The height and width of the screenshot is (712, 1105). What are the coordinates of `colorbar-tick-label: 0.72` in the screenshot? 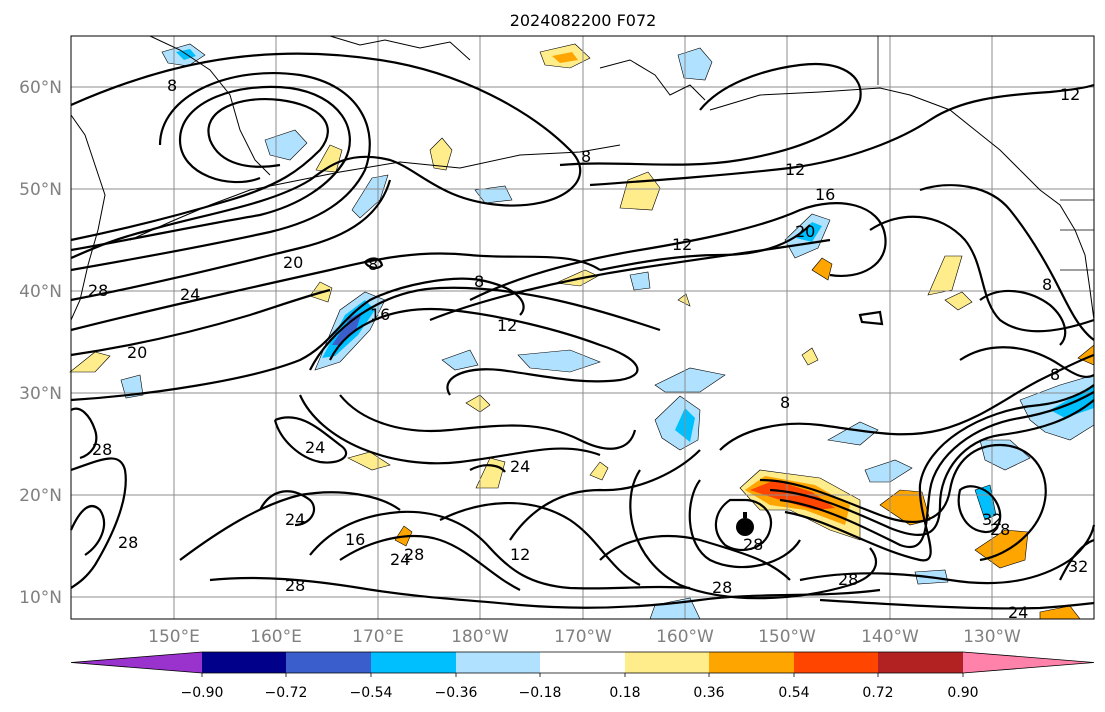 It's located at (877, 693).